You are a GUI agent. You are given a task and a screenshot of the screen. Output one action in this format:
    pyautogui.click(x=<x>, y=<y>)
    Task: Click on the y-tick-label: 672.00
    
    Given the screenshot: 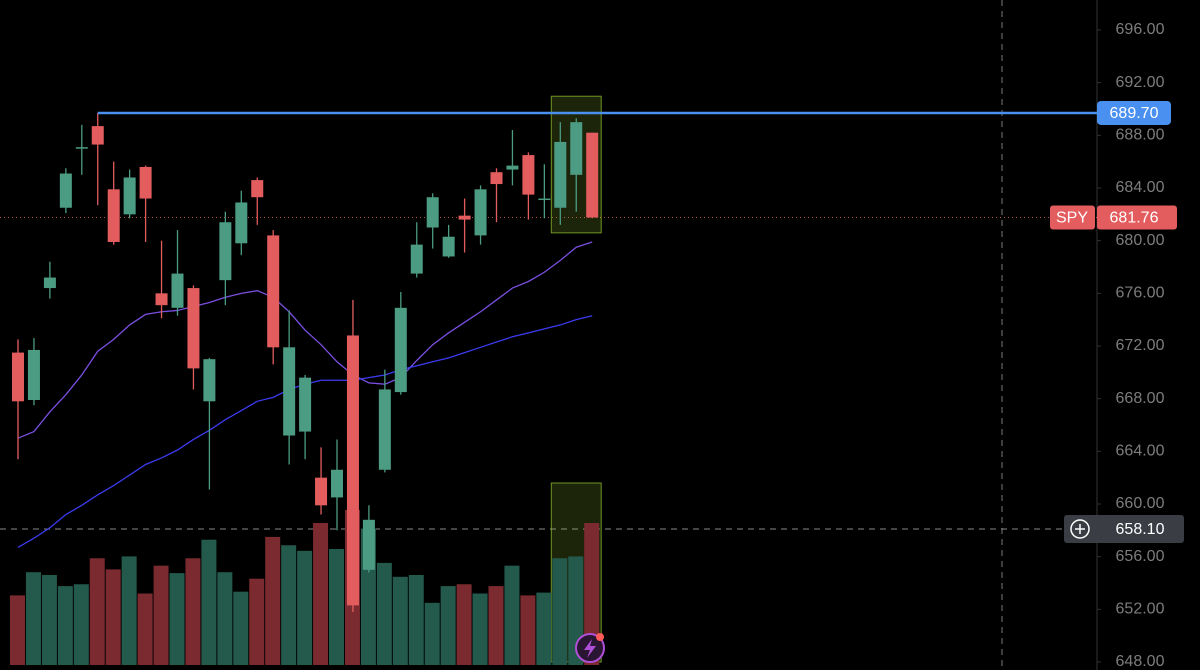 What is the action you would take?
    pyautogui.click(x=1140, y=345)
    